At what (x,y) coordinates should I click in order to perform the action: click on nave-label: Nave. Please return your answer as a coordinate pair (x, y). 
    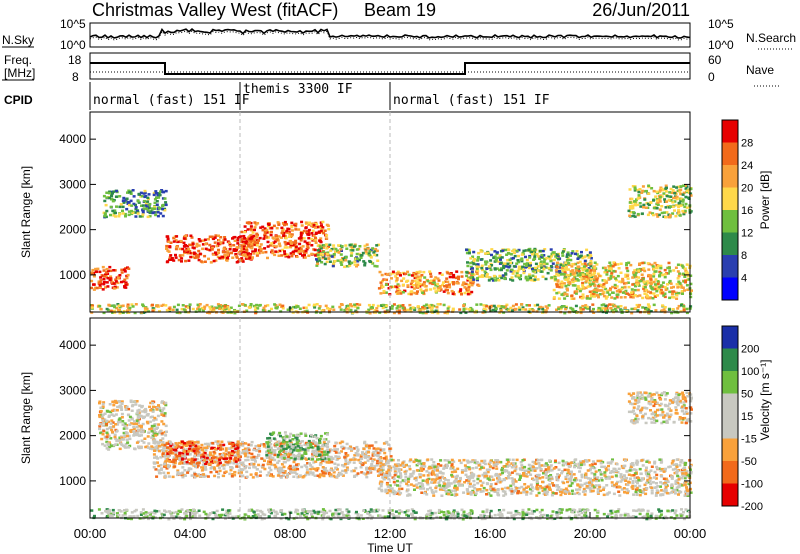
    Looking at the image, I should click on (760, 70).